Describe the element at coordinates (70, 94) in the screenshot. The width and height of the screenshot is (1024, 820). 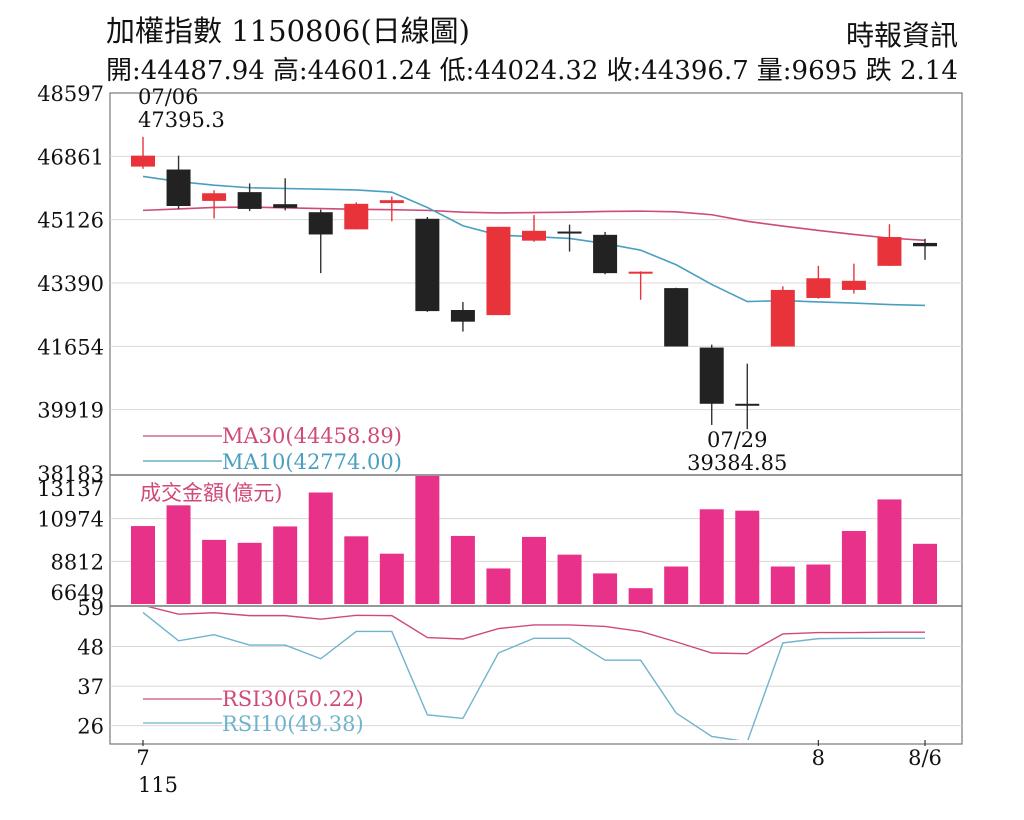
I see `price-tick-label: 48597` at that location.